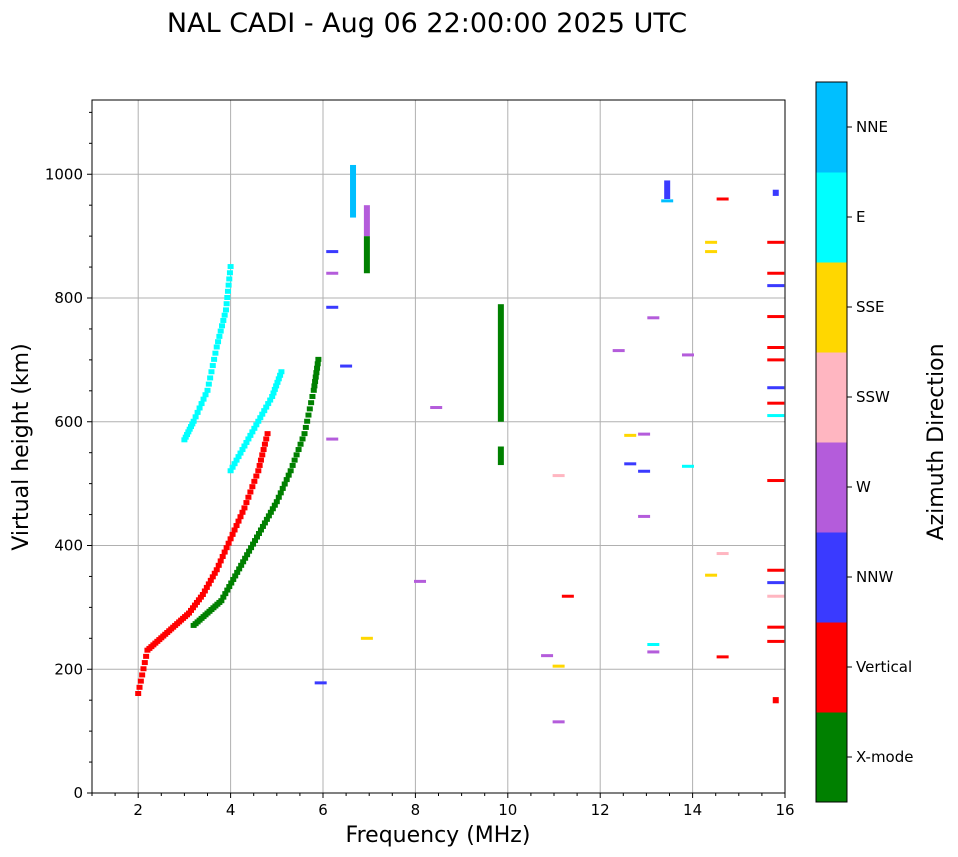  Describe the element at coordinates (68, 669) in the screenshot. I see `y-tick-label: 200` at that location.